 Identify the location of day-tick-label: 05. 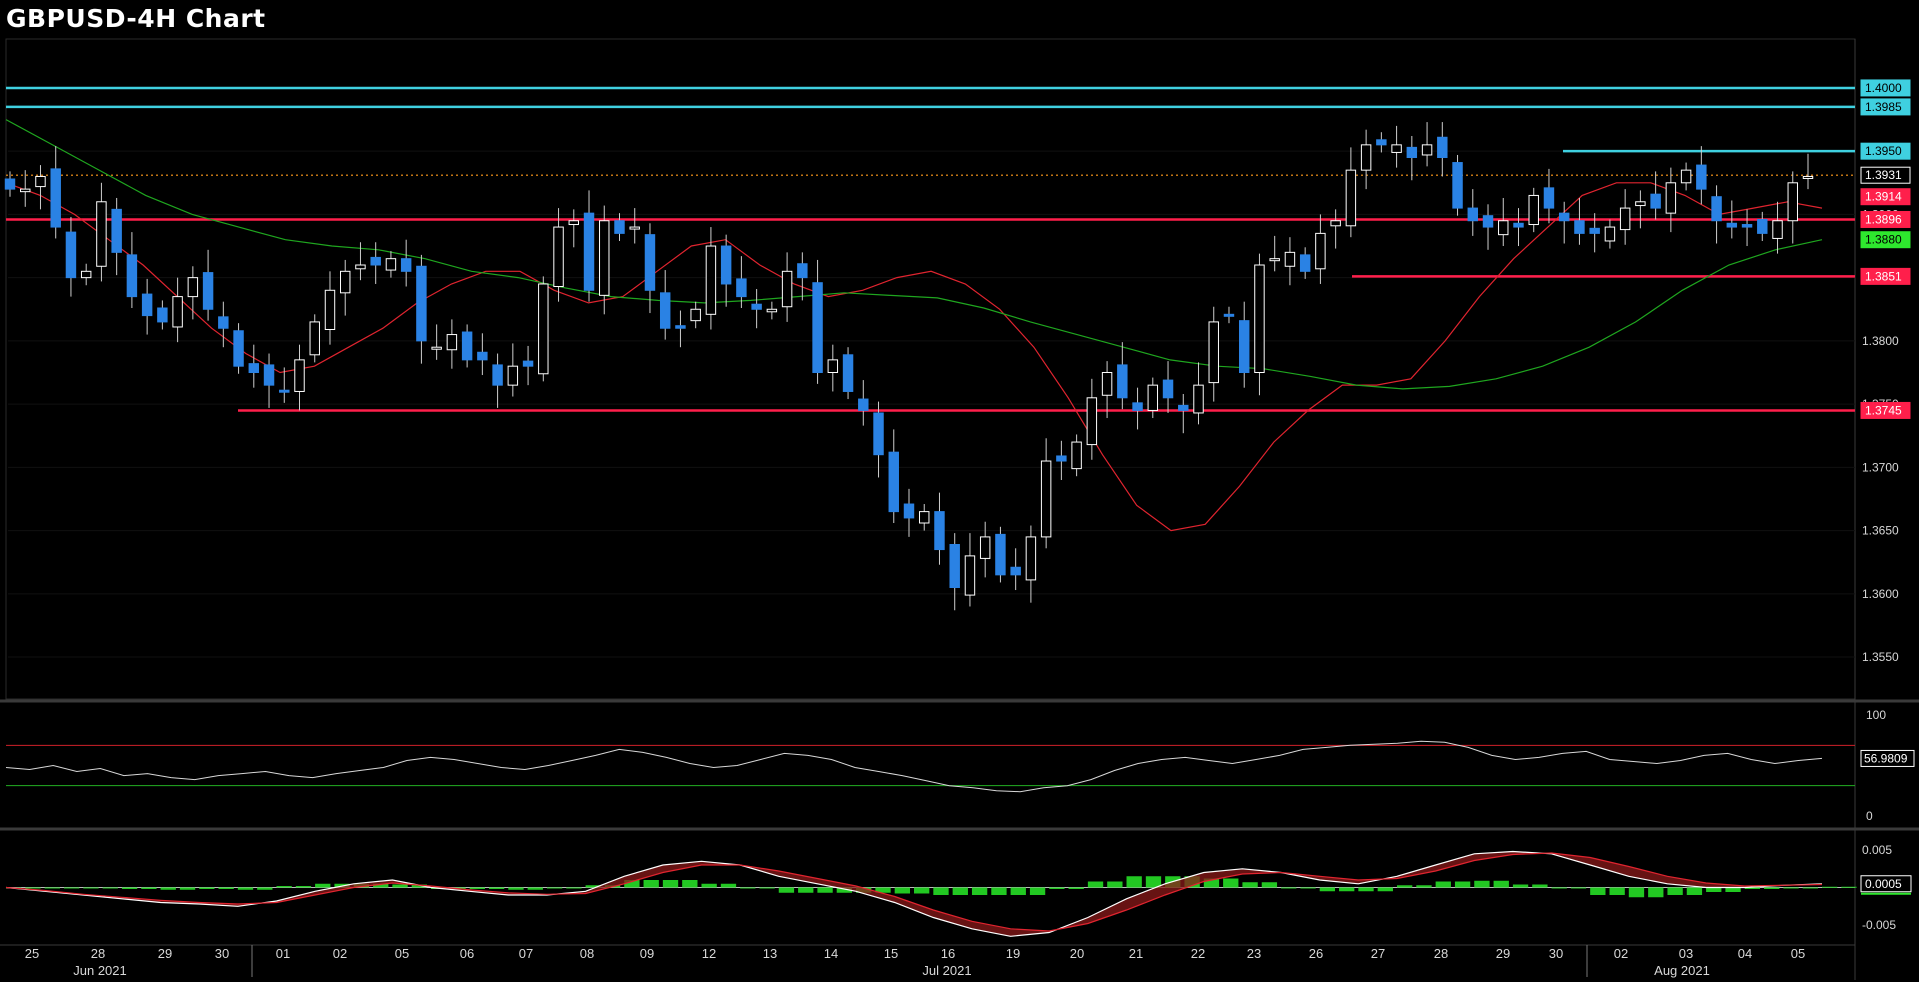
(402, 953).